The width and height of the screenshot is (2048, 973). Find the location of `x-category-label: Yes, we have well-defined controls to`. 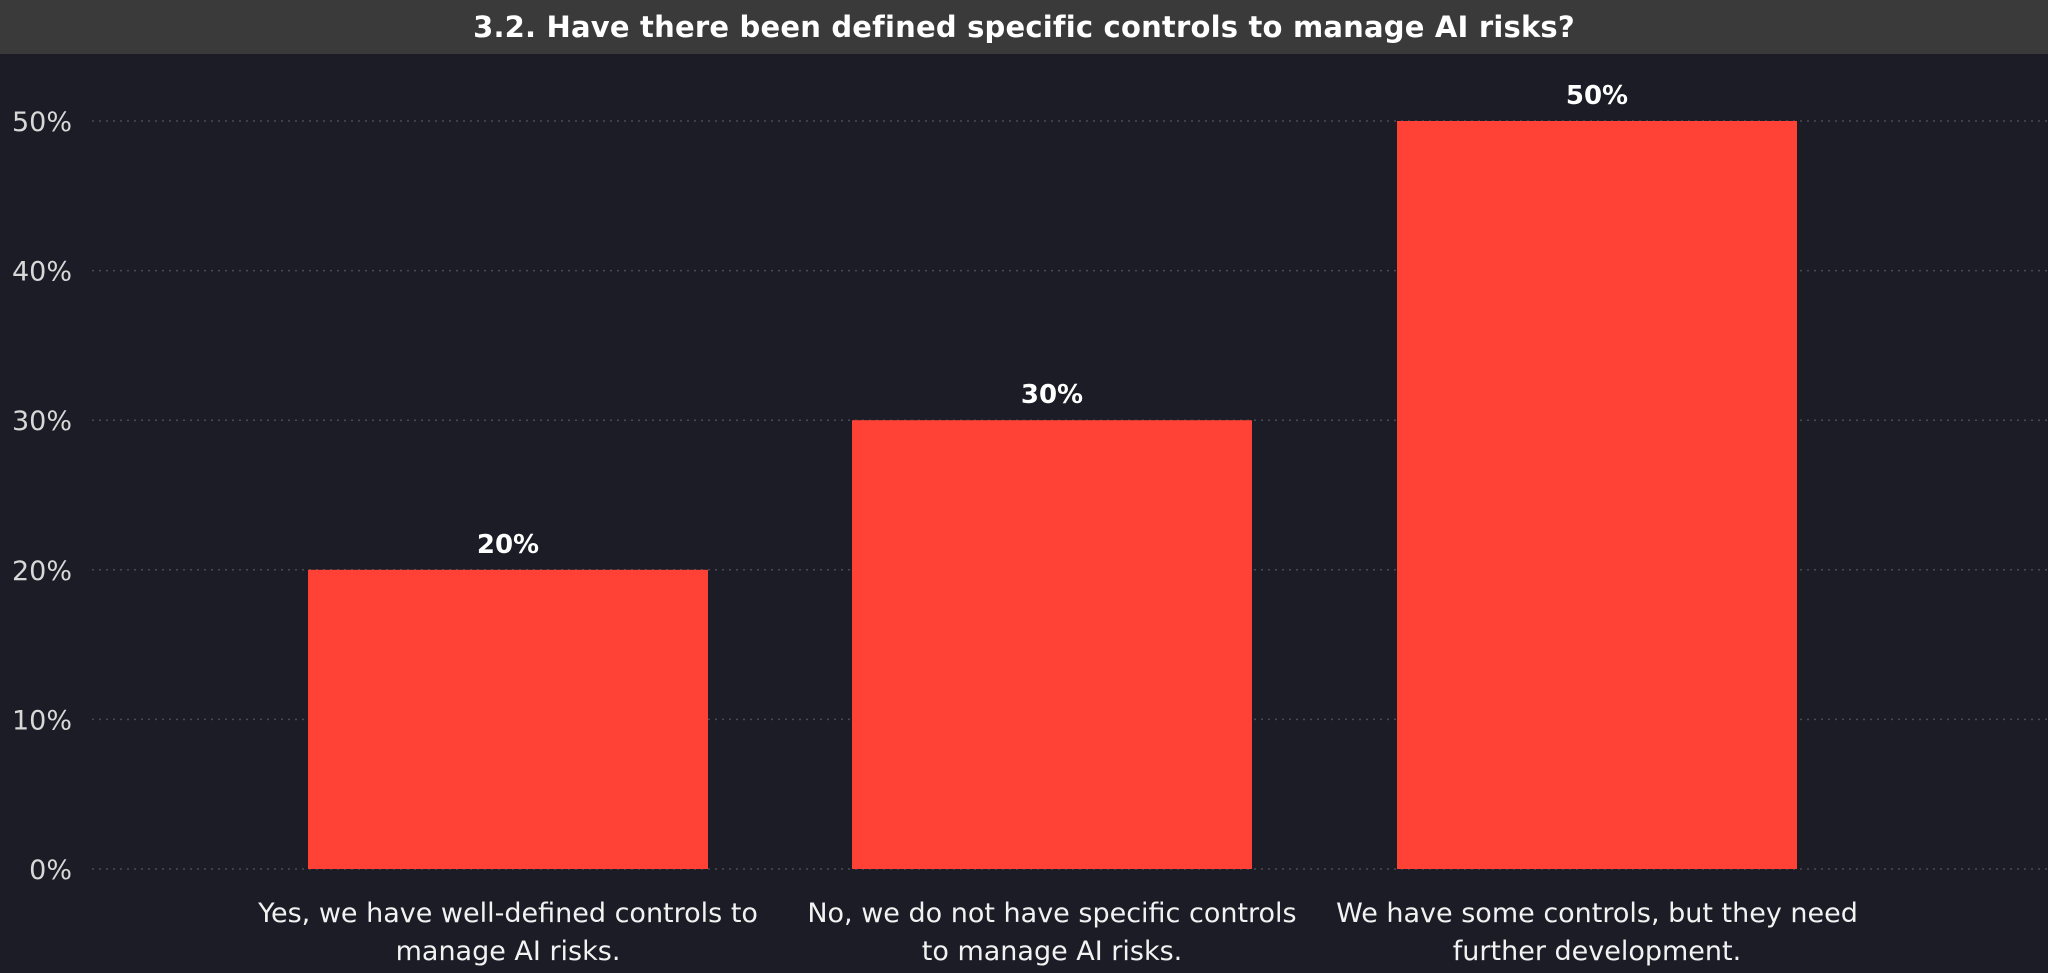

x-category-label: Yes, we have well-defined controls to is located at coordinates (507, 913).